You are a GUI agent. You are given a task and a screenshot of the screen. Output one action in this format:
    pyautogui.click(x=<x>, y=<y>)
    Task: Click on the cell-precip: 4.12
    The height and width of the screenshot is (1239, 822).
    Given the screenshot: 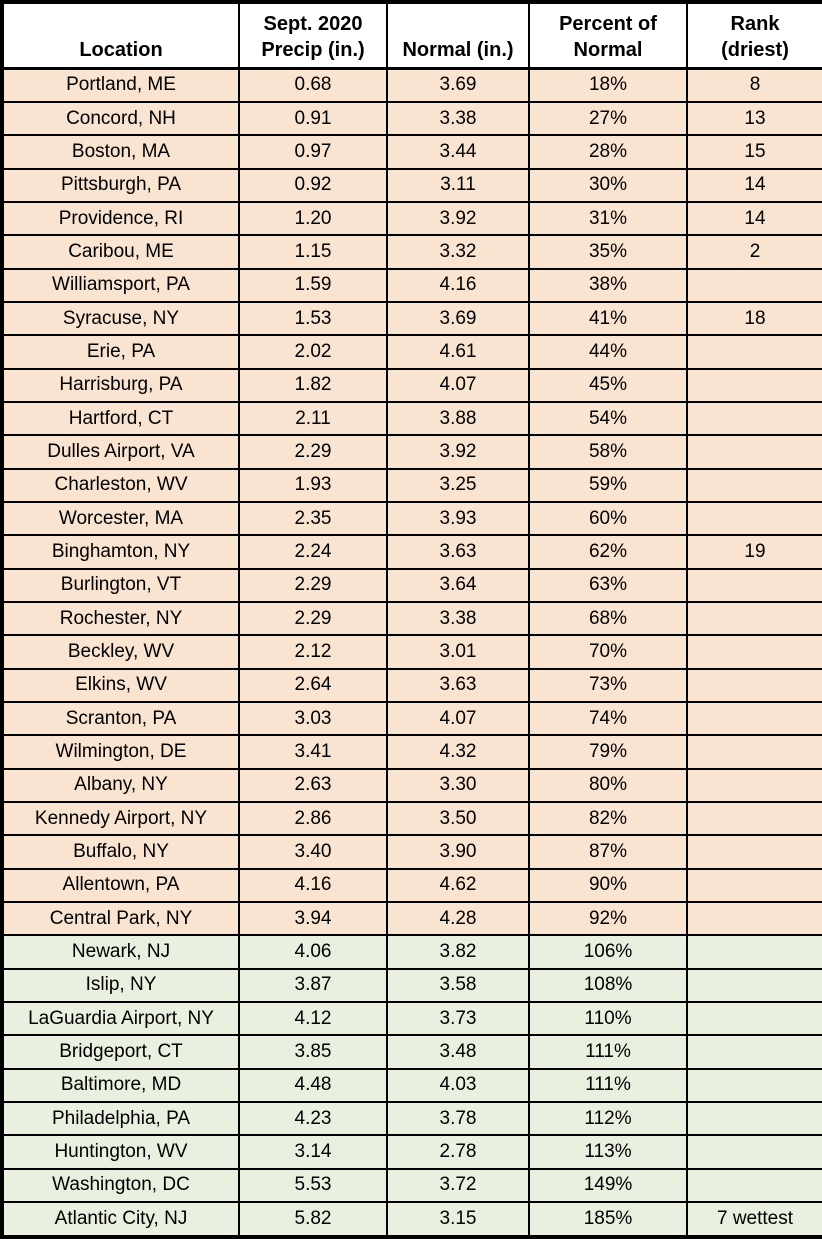 What is the action you would take?
    pyautogui.click(x=313, y=1018)
    